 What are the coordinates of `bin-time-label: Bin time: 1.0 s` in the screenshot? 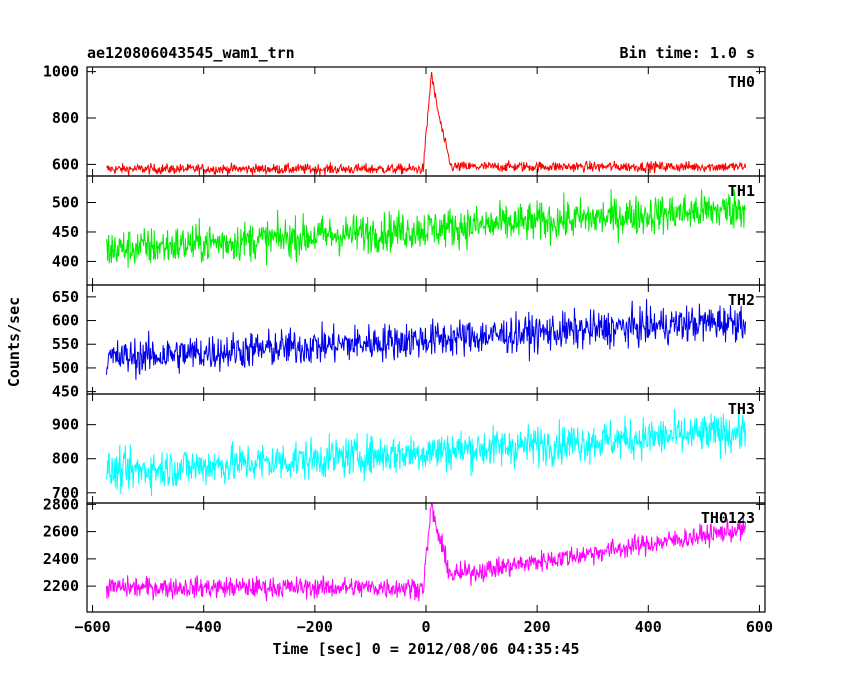 It's located at (687, 53).